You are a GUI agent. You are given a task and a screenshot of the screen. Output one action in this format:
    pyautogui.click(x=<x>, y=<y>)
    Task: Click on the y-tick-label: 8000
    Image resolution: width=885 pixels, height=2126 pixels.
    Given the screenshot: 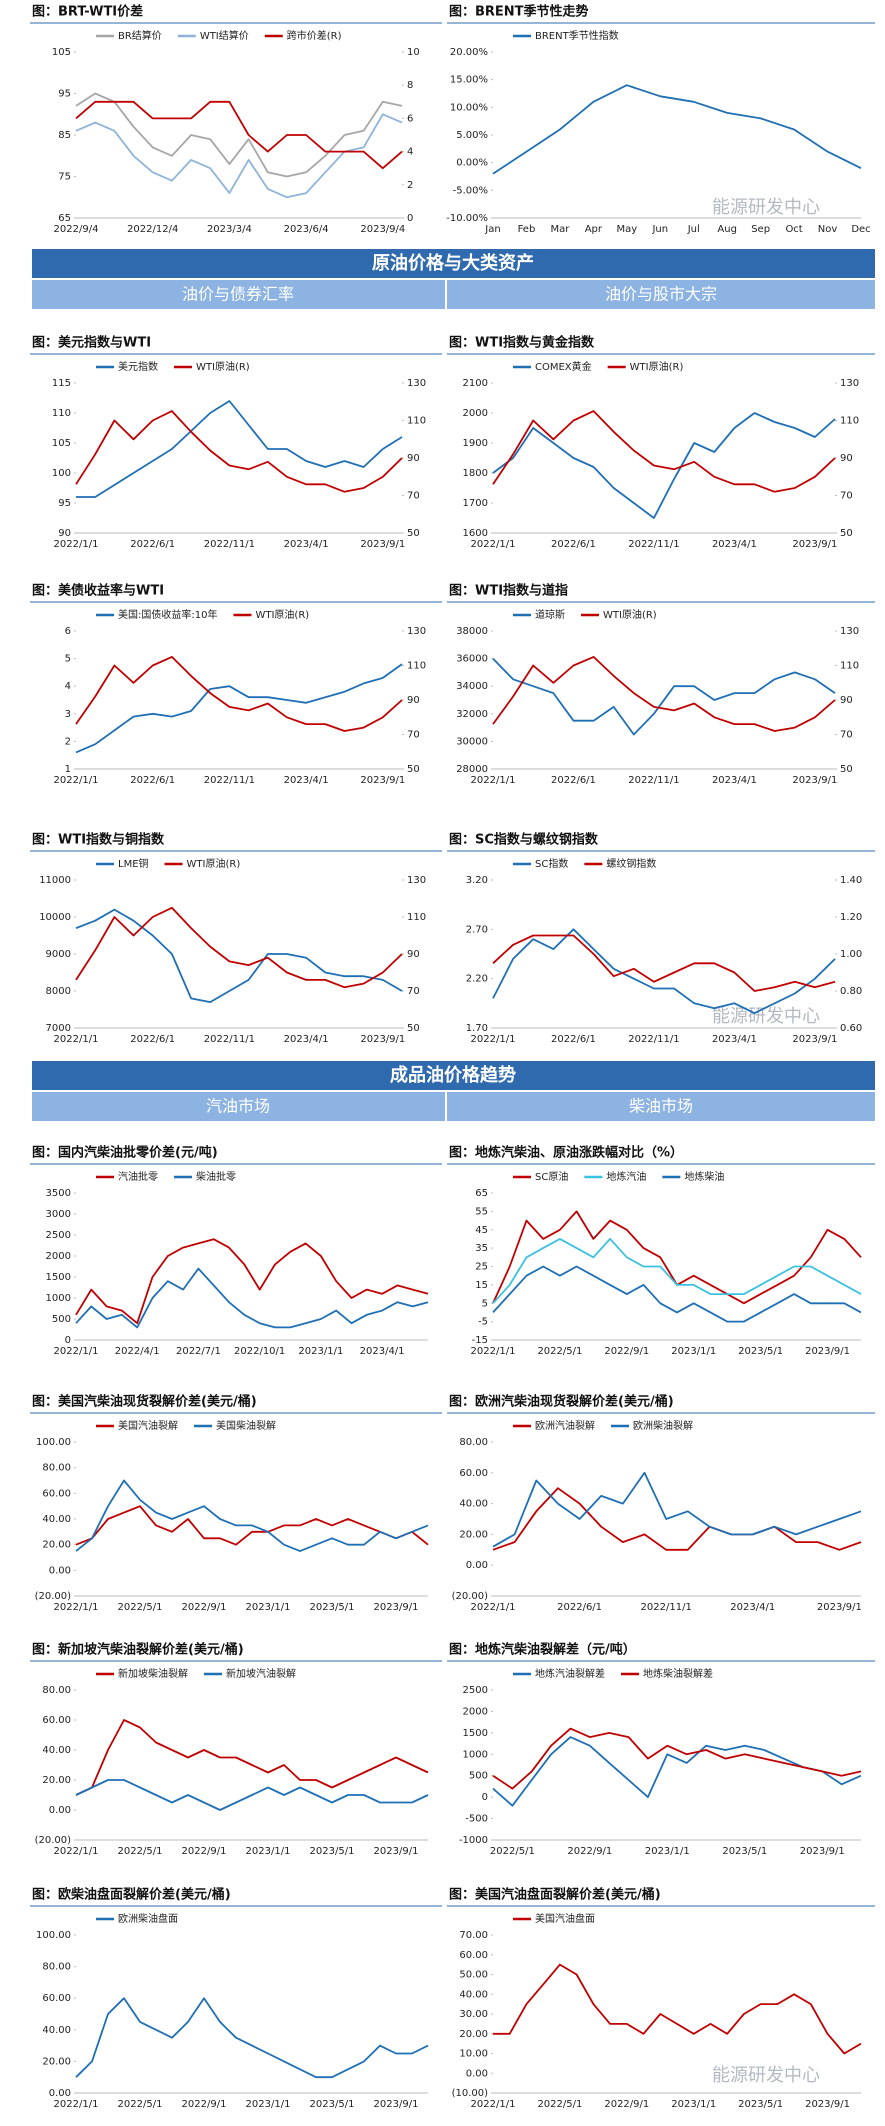 What is the action you would take?
    pyautogui.click(x=58, y=991)
    